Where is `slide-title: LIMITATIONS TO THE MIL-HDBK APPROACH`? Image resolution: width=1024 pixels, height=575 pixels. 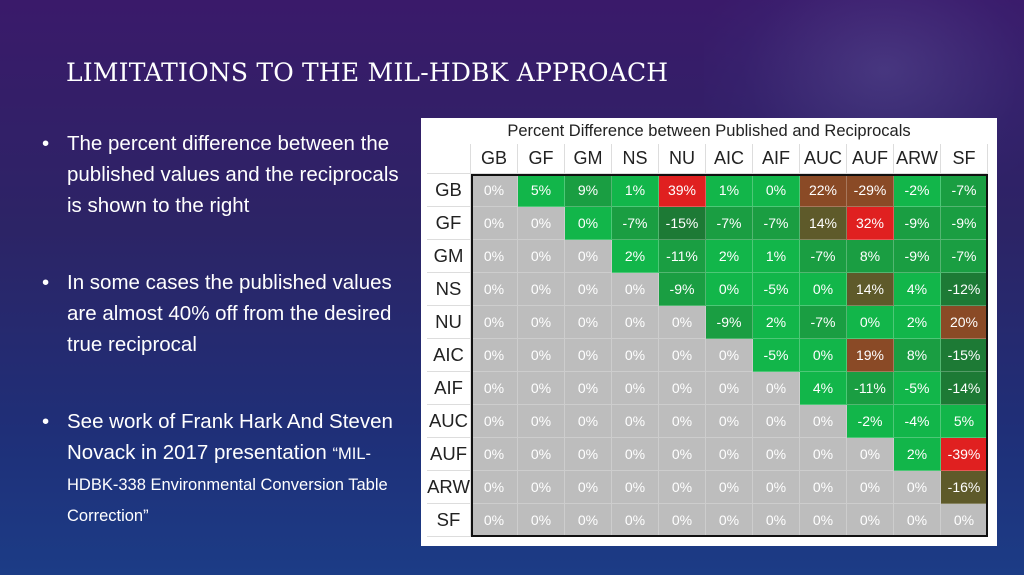
slide-title: LIMITATIONS TO THE MIL-HDBK APPROACH is located at coordinates (367, 72).